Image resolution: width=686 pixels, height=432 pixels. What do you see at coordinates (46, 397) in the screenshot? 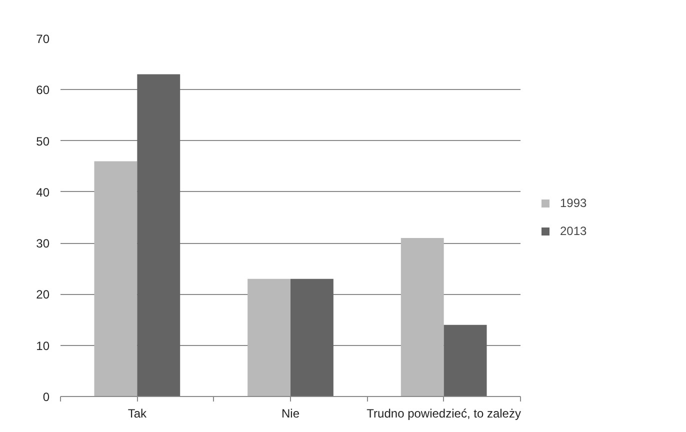
I see `y-tick-label: 0` at bounding box center [46, 397].